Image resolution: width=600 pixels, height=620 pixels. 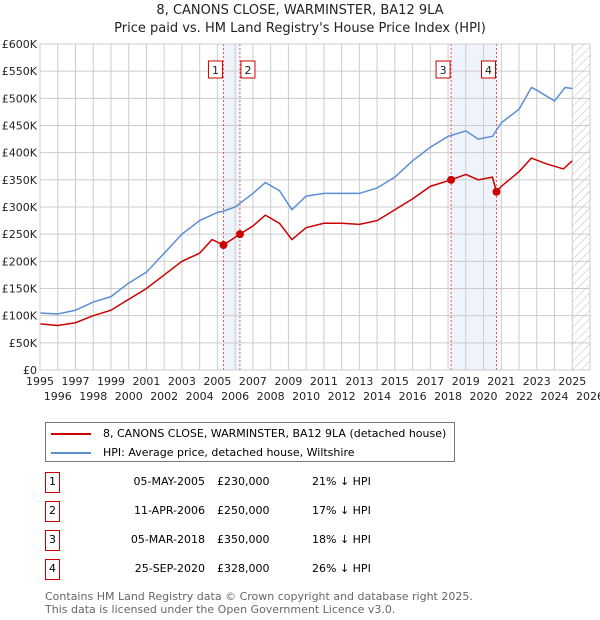 What do you see at coordinates (52, 482) in the screenshot?
I see `sale-number-badge: 1` at bounding box center [52, 482].